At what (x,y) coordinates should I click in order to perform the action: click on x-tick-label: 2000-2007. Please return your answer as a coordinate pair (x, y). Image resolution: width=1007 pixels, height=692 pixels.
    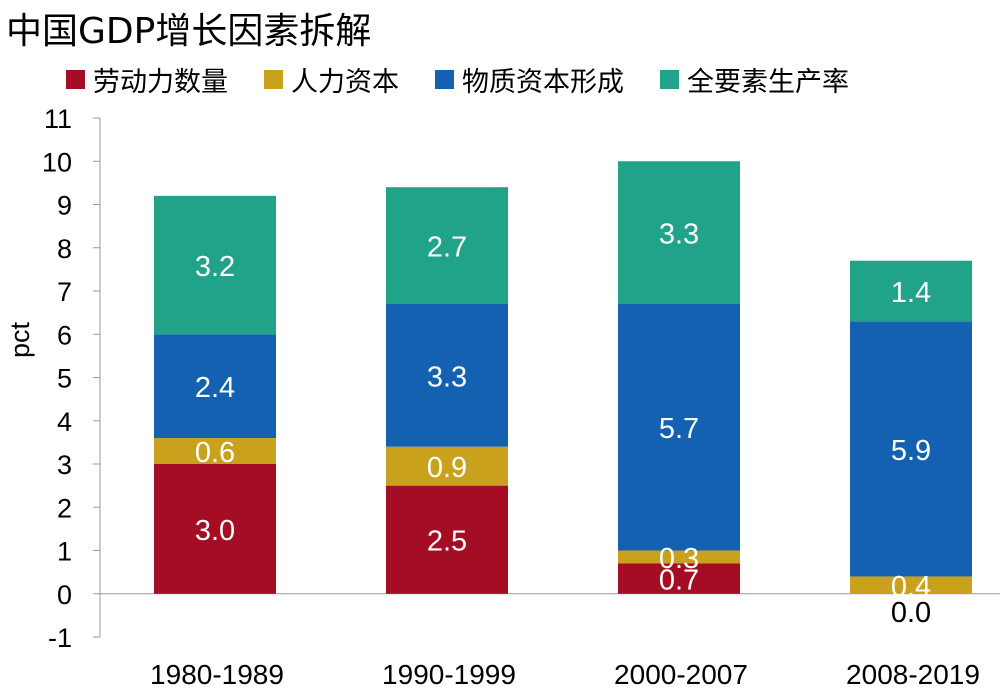
    Looking at the image, I should click on (681, 674).